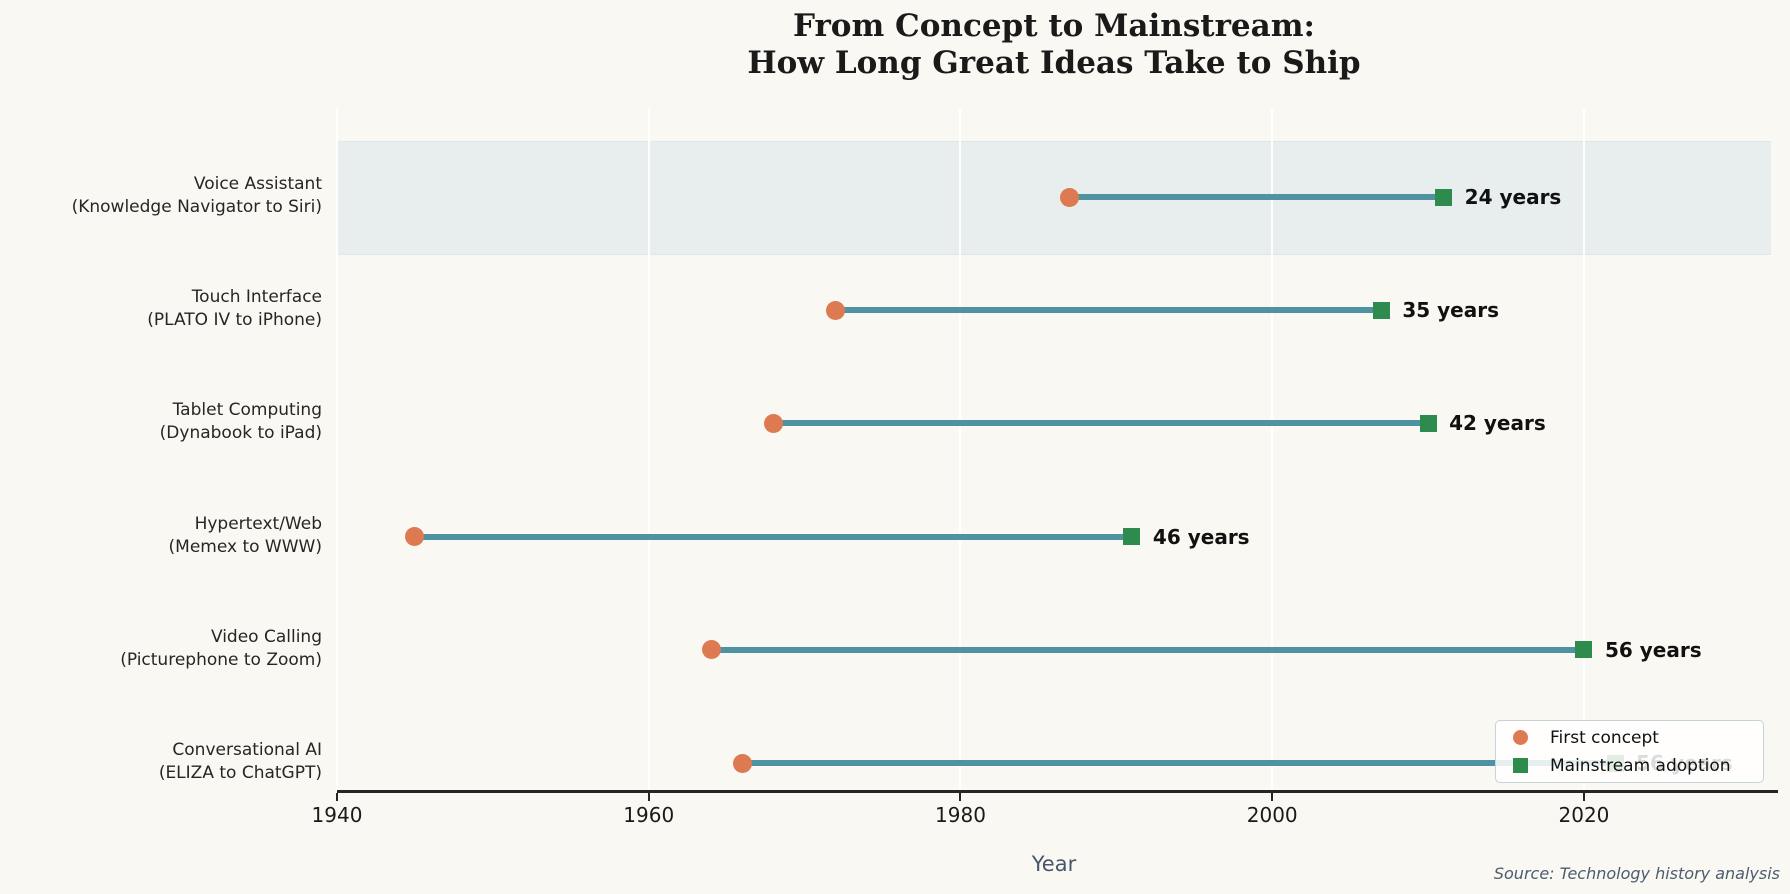 The height and width of the screenshot is (894, 1790). What do you see at coordinates (234, 320) in the screenshot?
I see `category-subtitle: (PLATO IV to iPhone)` at bounding box center [234, 320].